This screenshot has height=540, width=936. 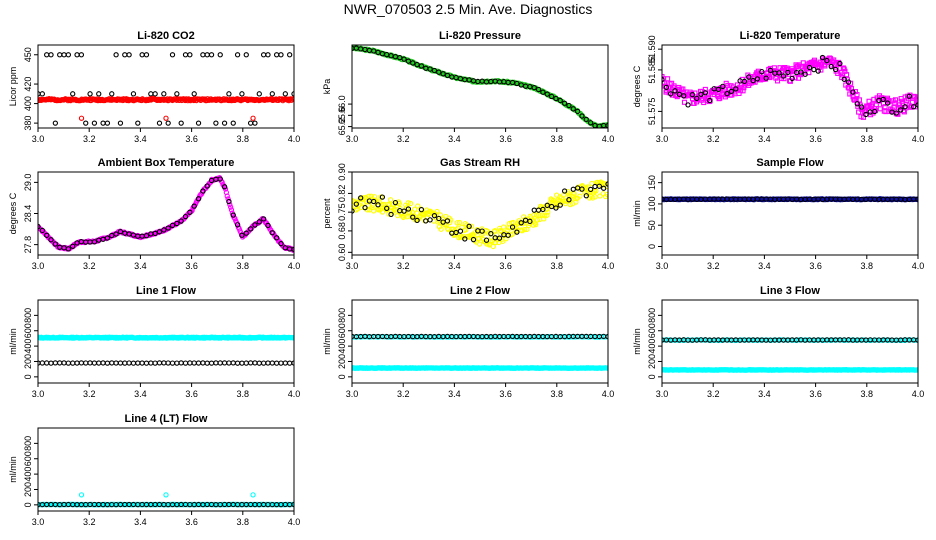 What do you see at coordinates (652, 203) in the screenshot?
I see `y-tick-label: 100` at bounding box center [652, 203].